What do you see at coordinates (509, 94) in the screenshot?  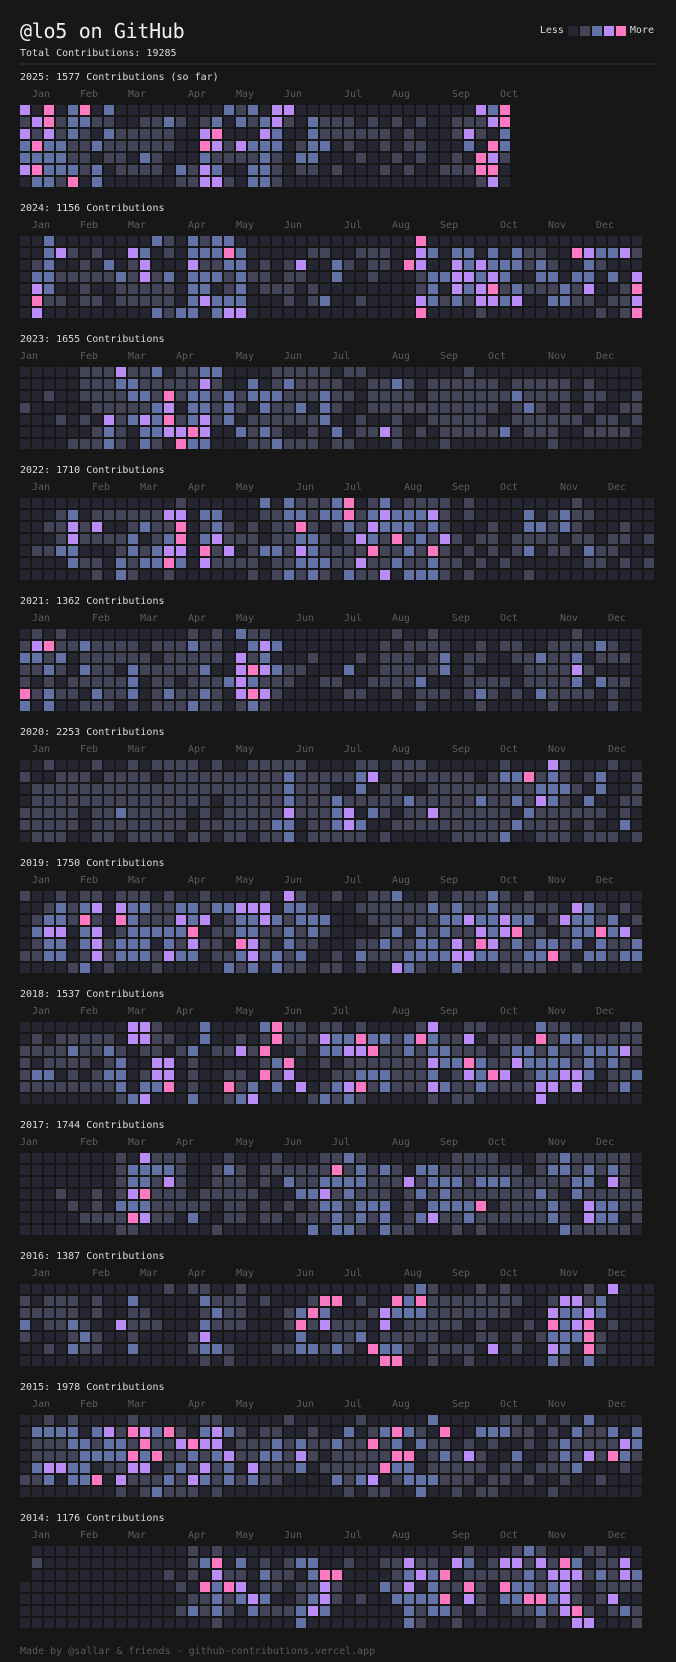 I see `month-label: Oct` at bounding box center [509, 94].